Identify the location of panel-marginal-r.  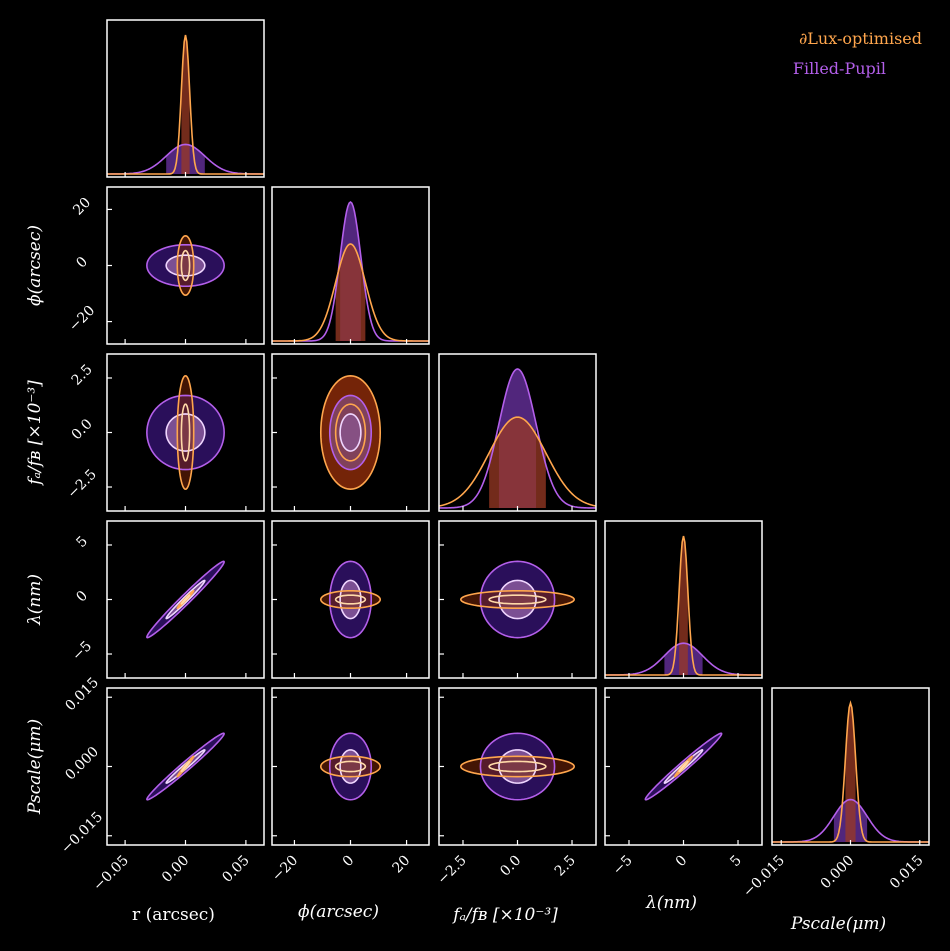
(185, 104).